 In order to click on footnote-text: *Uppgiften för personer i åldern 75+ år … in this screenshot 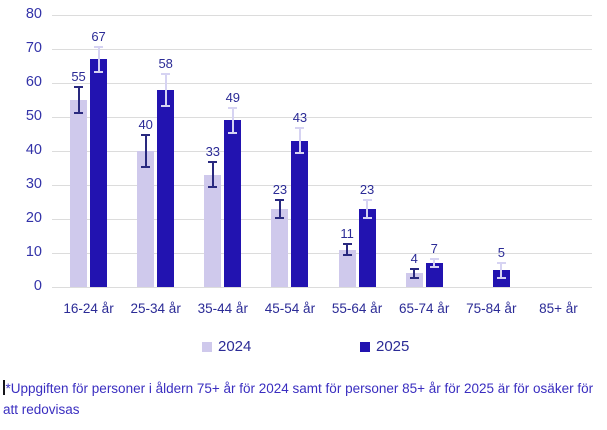, I will do `click(298, 399)`.